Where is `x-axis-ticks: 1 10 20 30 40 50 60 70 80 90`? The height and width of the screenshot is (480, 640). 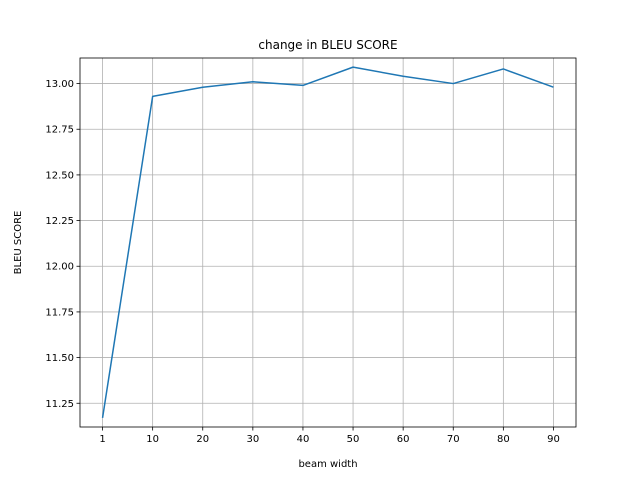 x-axis-ticks: 1 10 20 30 40 50 60 70 80 90 is located at coordinates (329, 436).